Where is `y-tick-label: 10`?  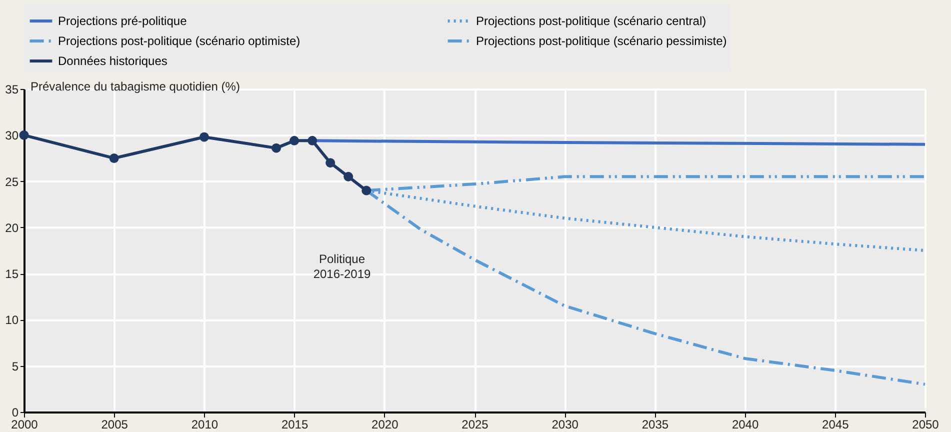 y-tick-label: 10 is located at coordinates (12, 320).